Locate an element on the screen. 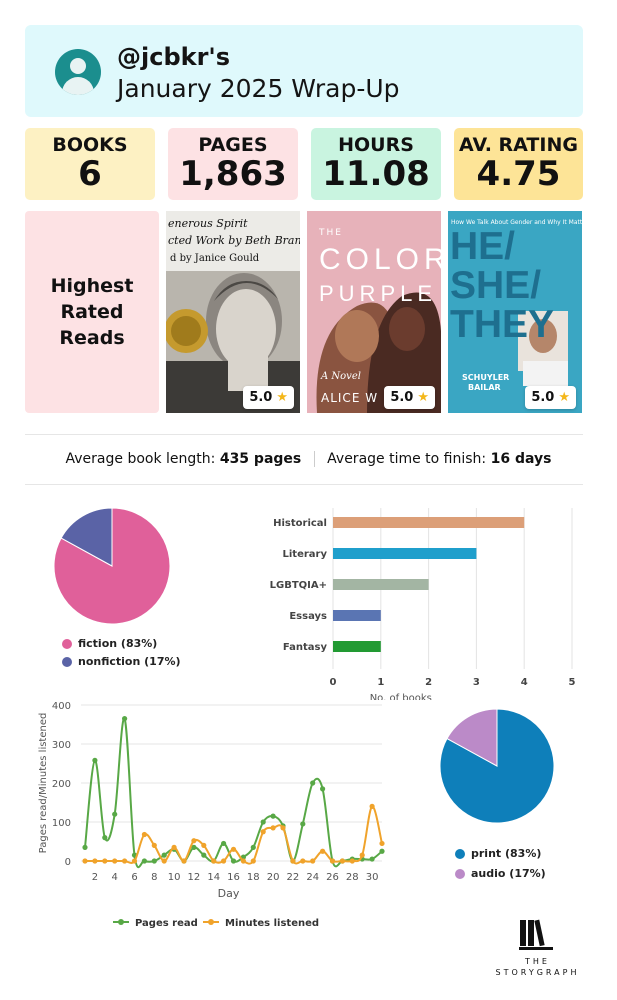  book-cover-2: THE COLOR PURPLE A Novel ALICE W 5.0 ★ is located at coordinates (374, 312).